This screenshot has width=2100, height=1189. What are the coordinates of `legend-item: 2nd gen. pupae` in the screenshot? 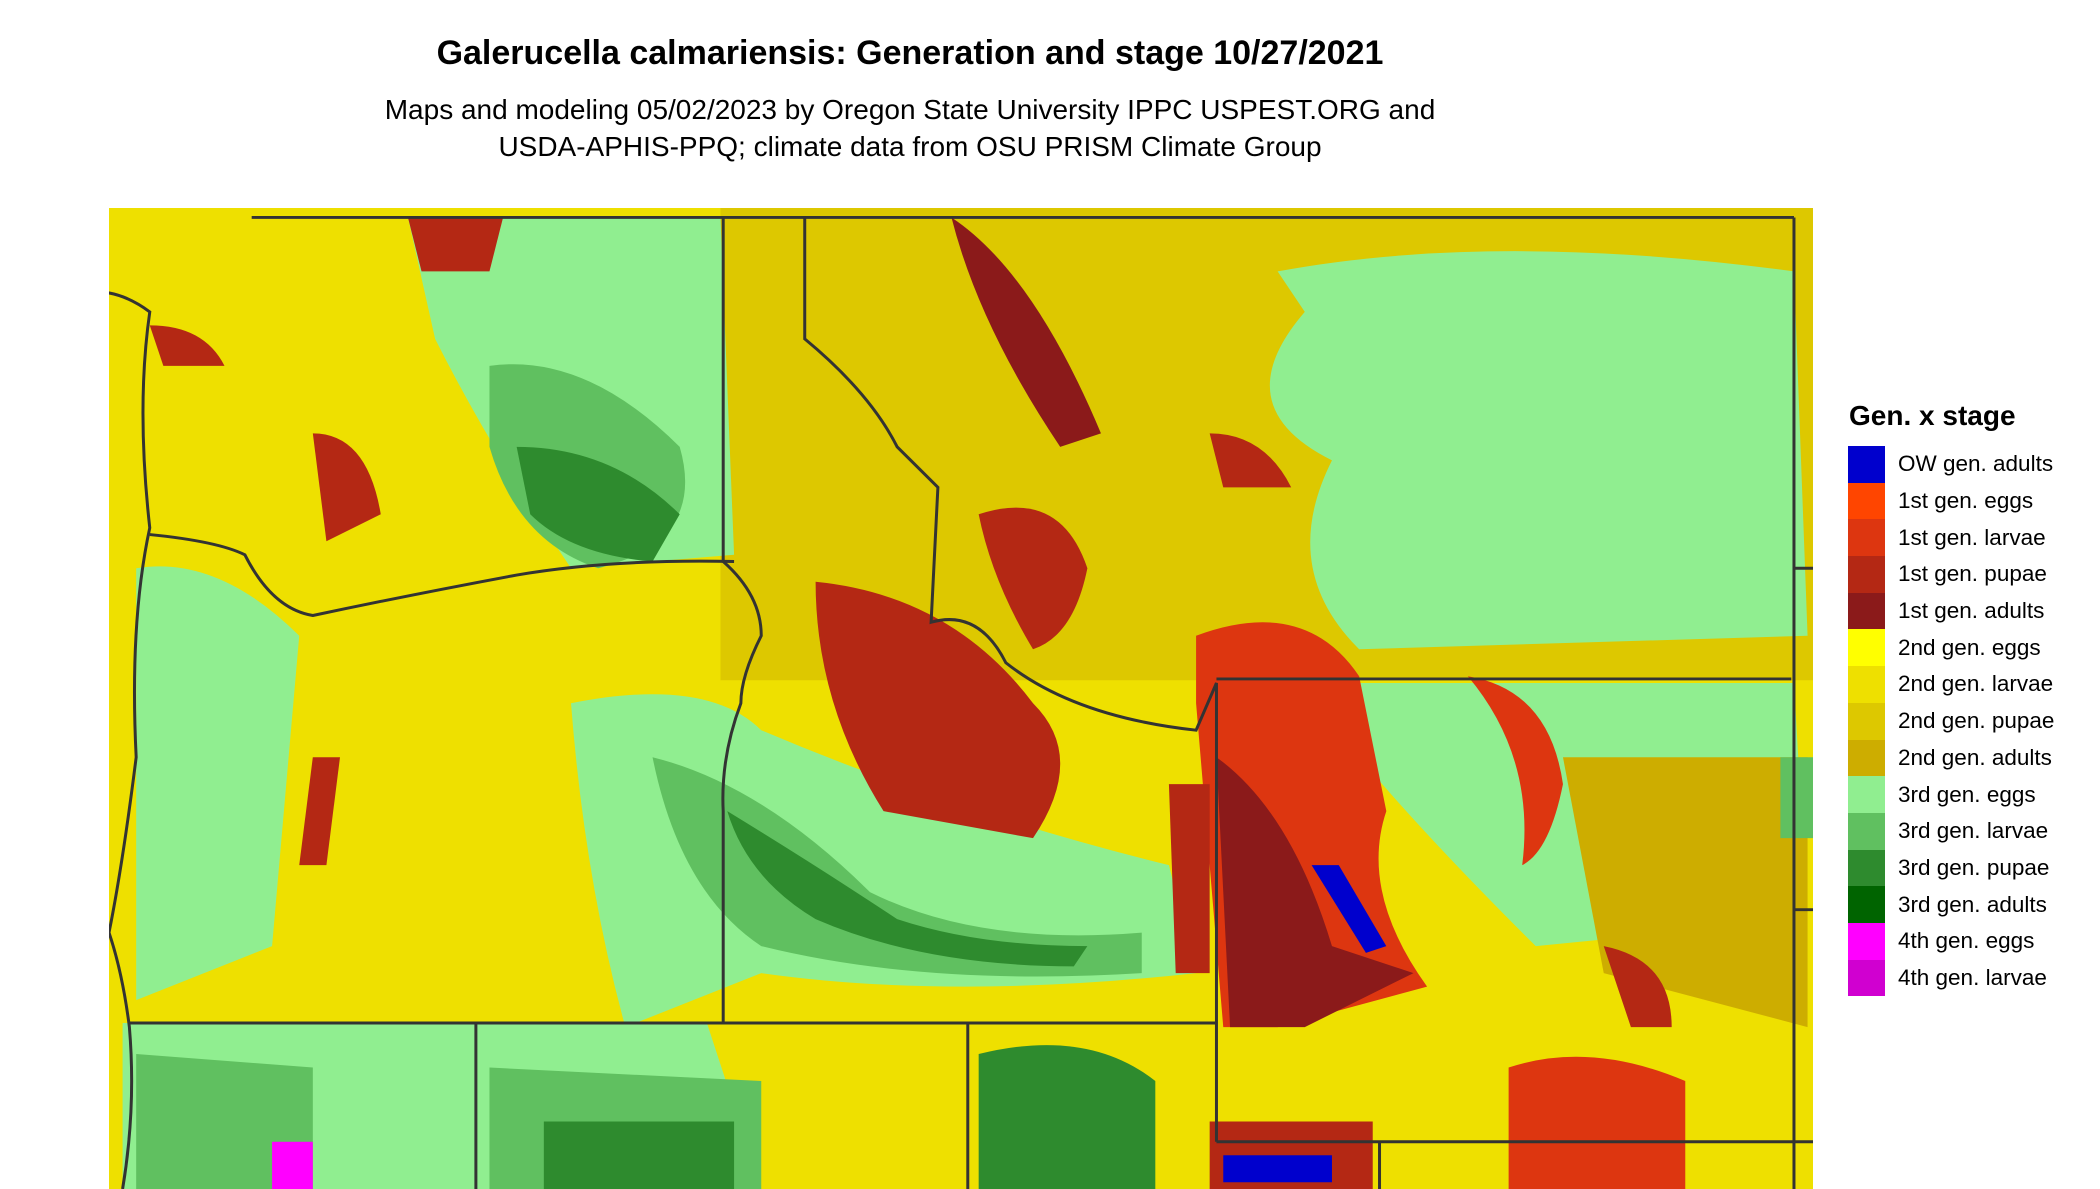 It's located at (1951, 721).